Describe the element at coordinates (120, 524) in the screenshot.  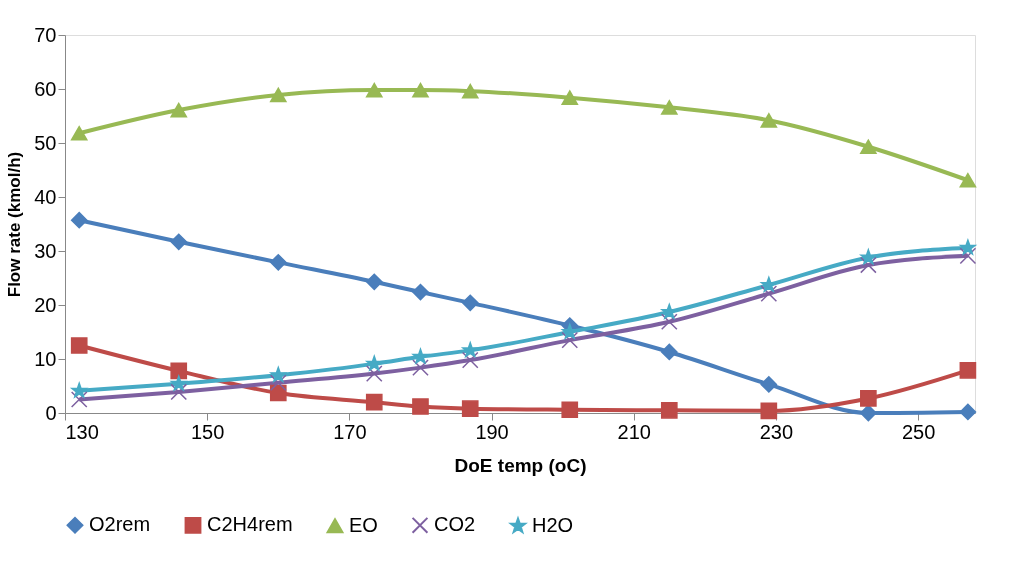
I see `legend-label: O2rem` at that location.